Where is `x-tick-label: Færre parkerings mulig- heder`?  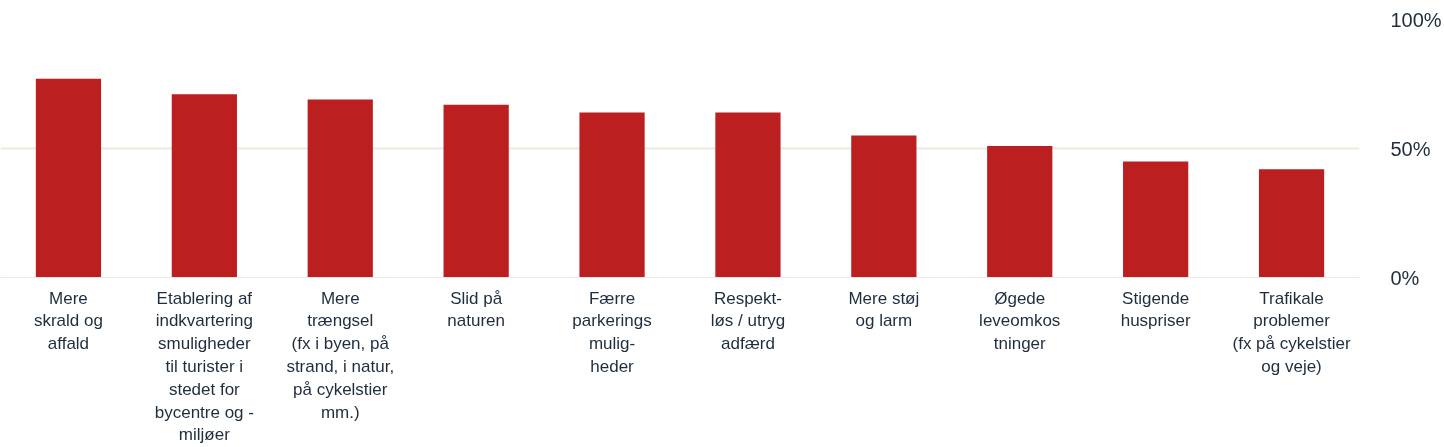
x-tick-label: Færre parkerings mulig- heder is located at coordinates (612, 332).